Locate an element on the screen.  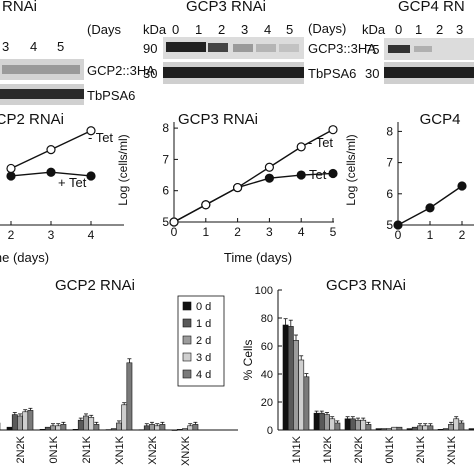
line-chart-2-y-label: Log (cells/ml) is located at coordinates (351, 169).